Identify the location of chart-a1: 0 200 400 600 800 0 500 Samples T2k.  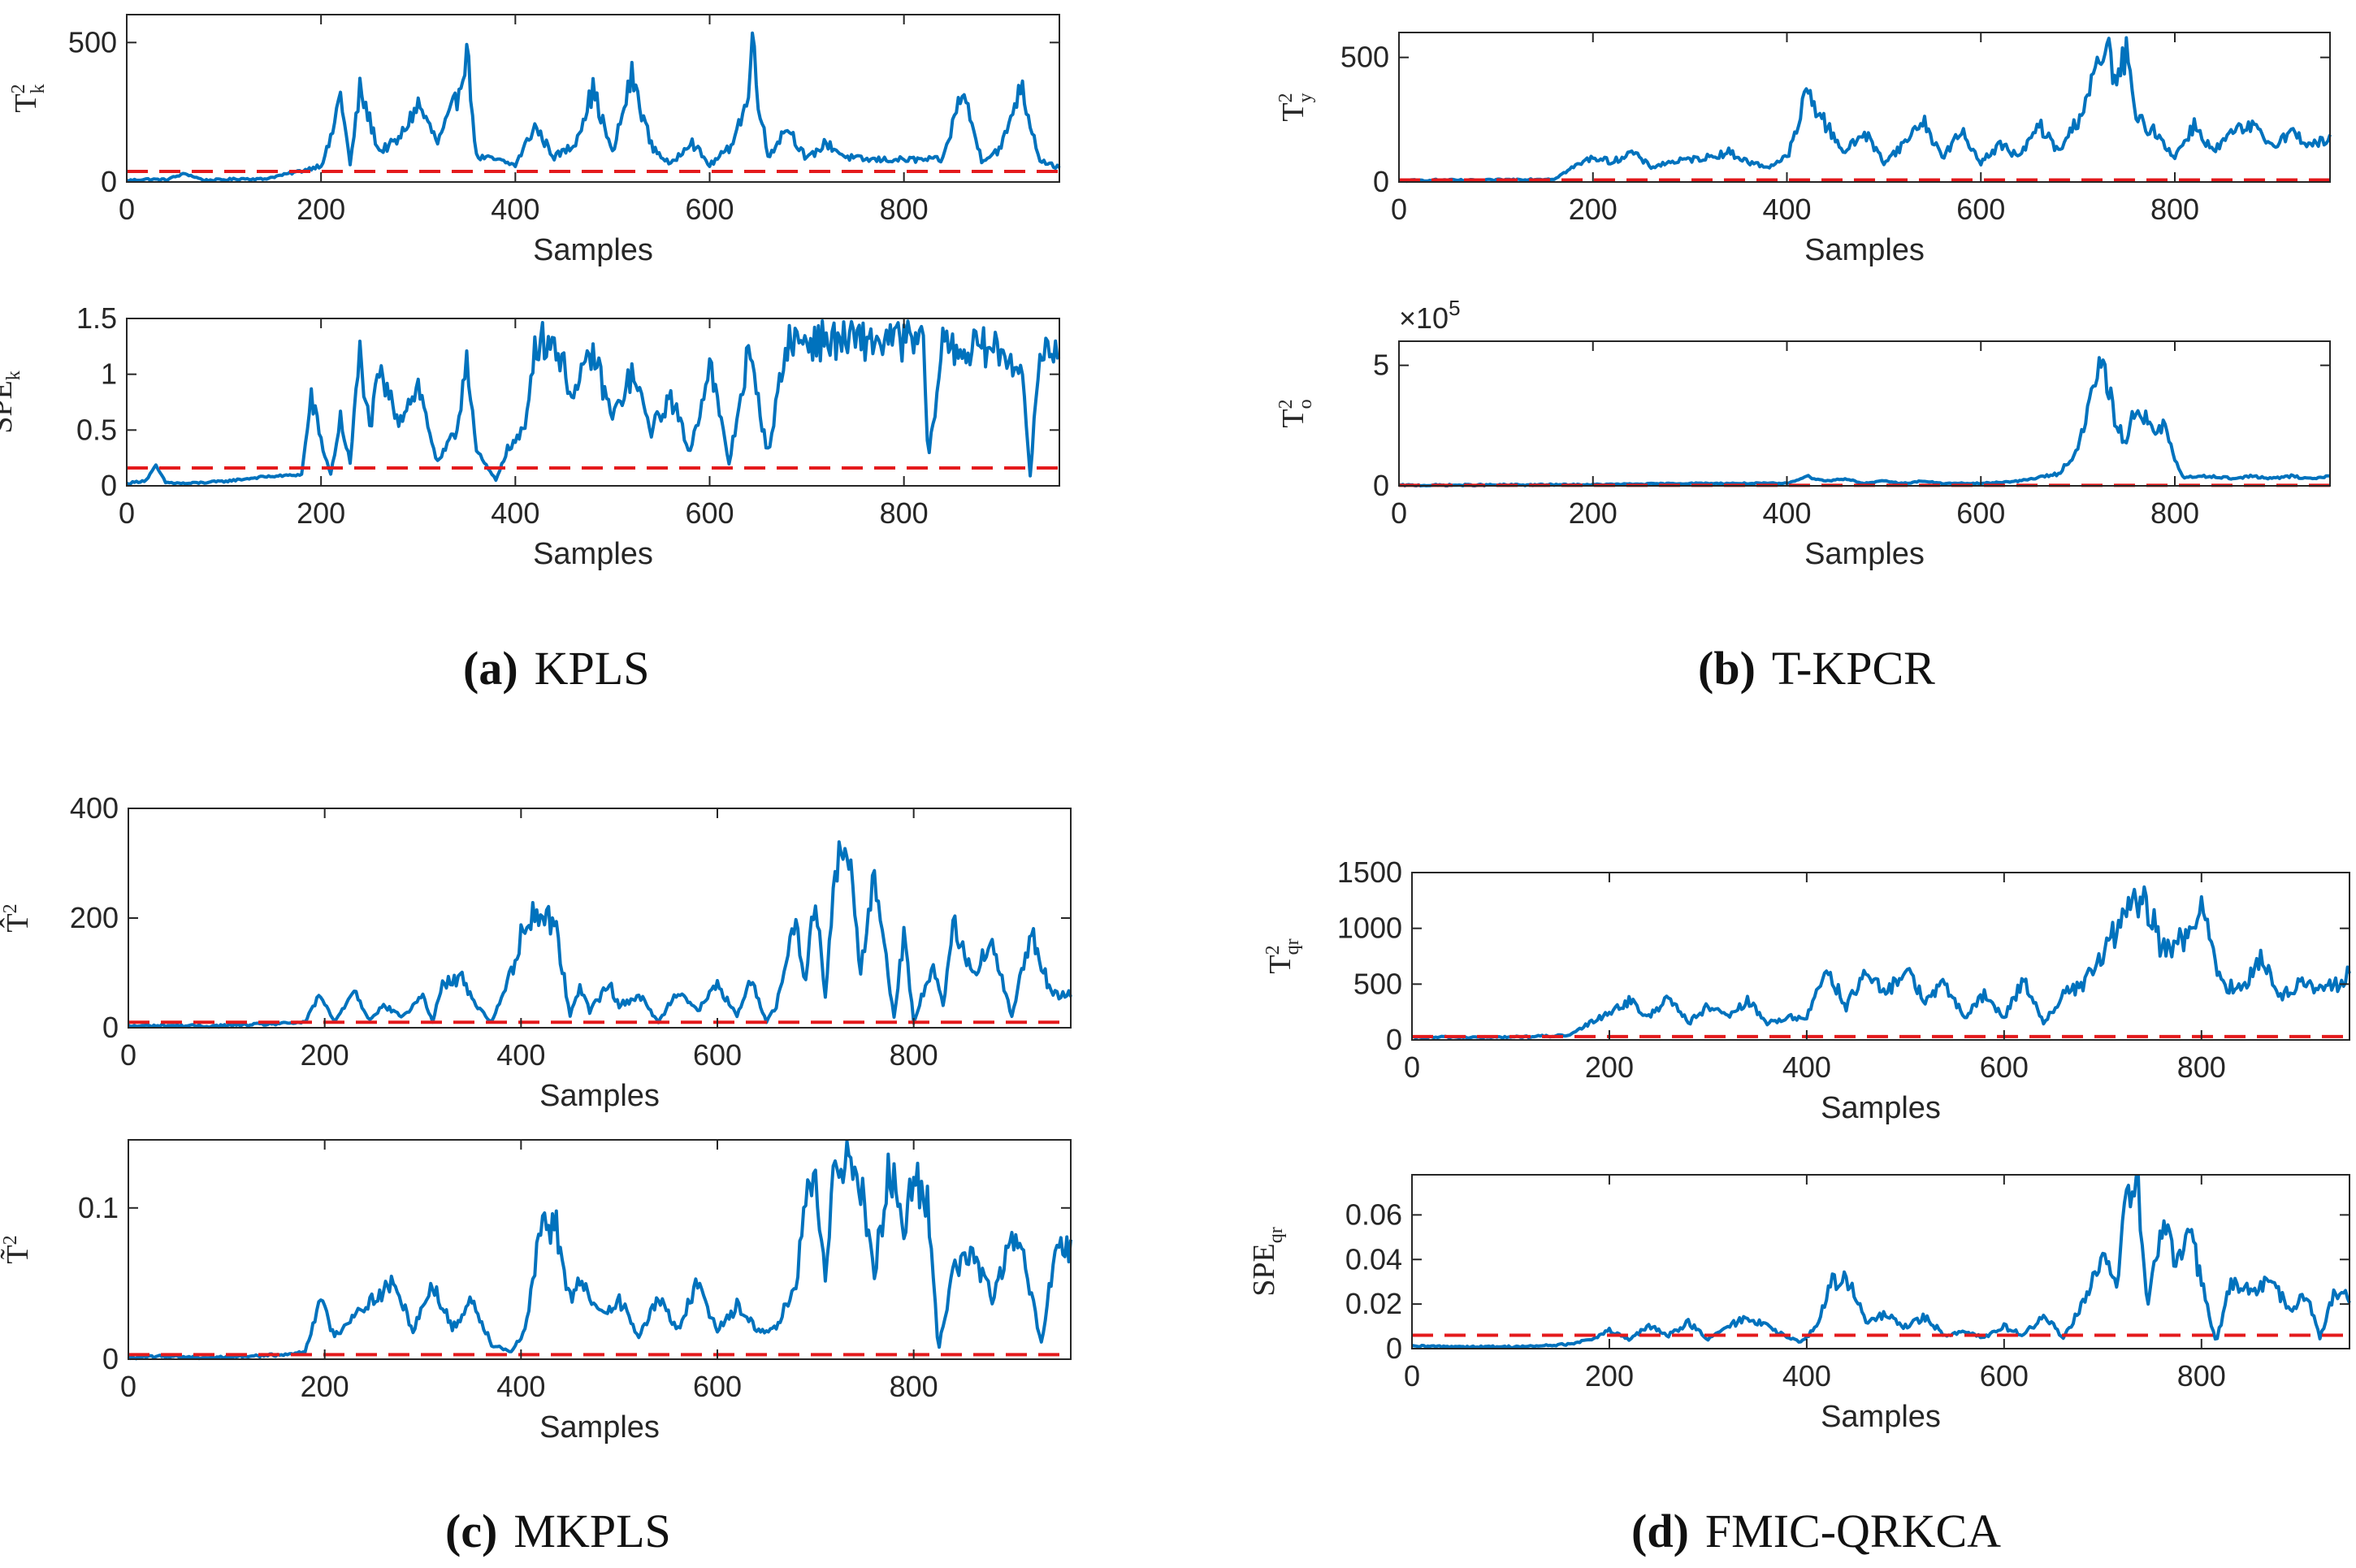
(534, 140).